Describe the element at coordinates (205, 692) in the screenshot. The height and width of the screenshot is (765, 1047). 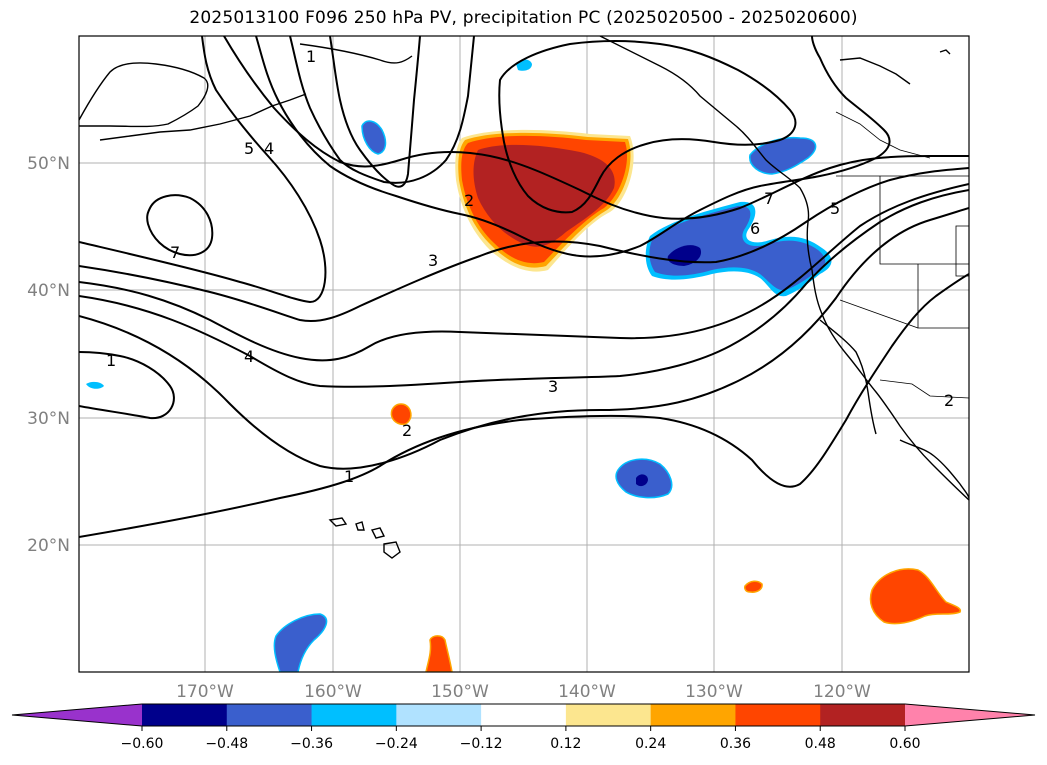
I see `lon-label-170w: 170°W` at that location.